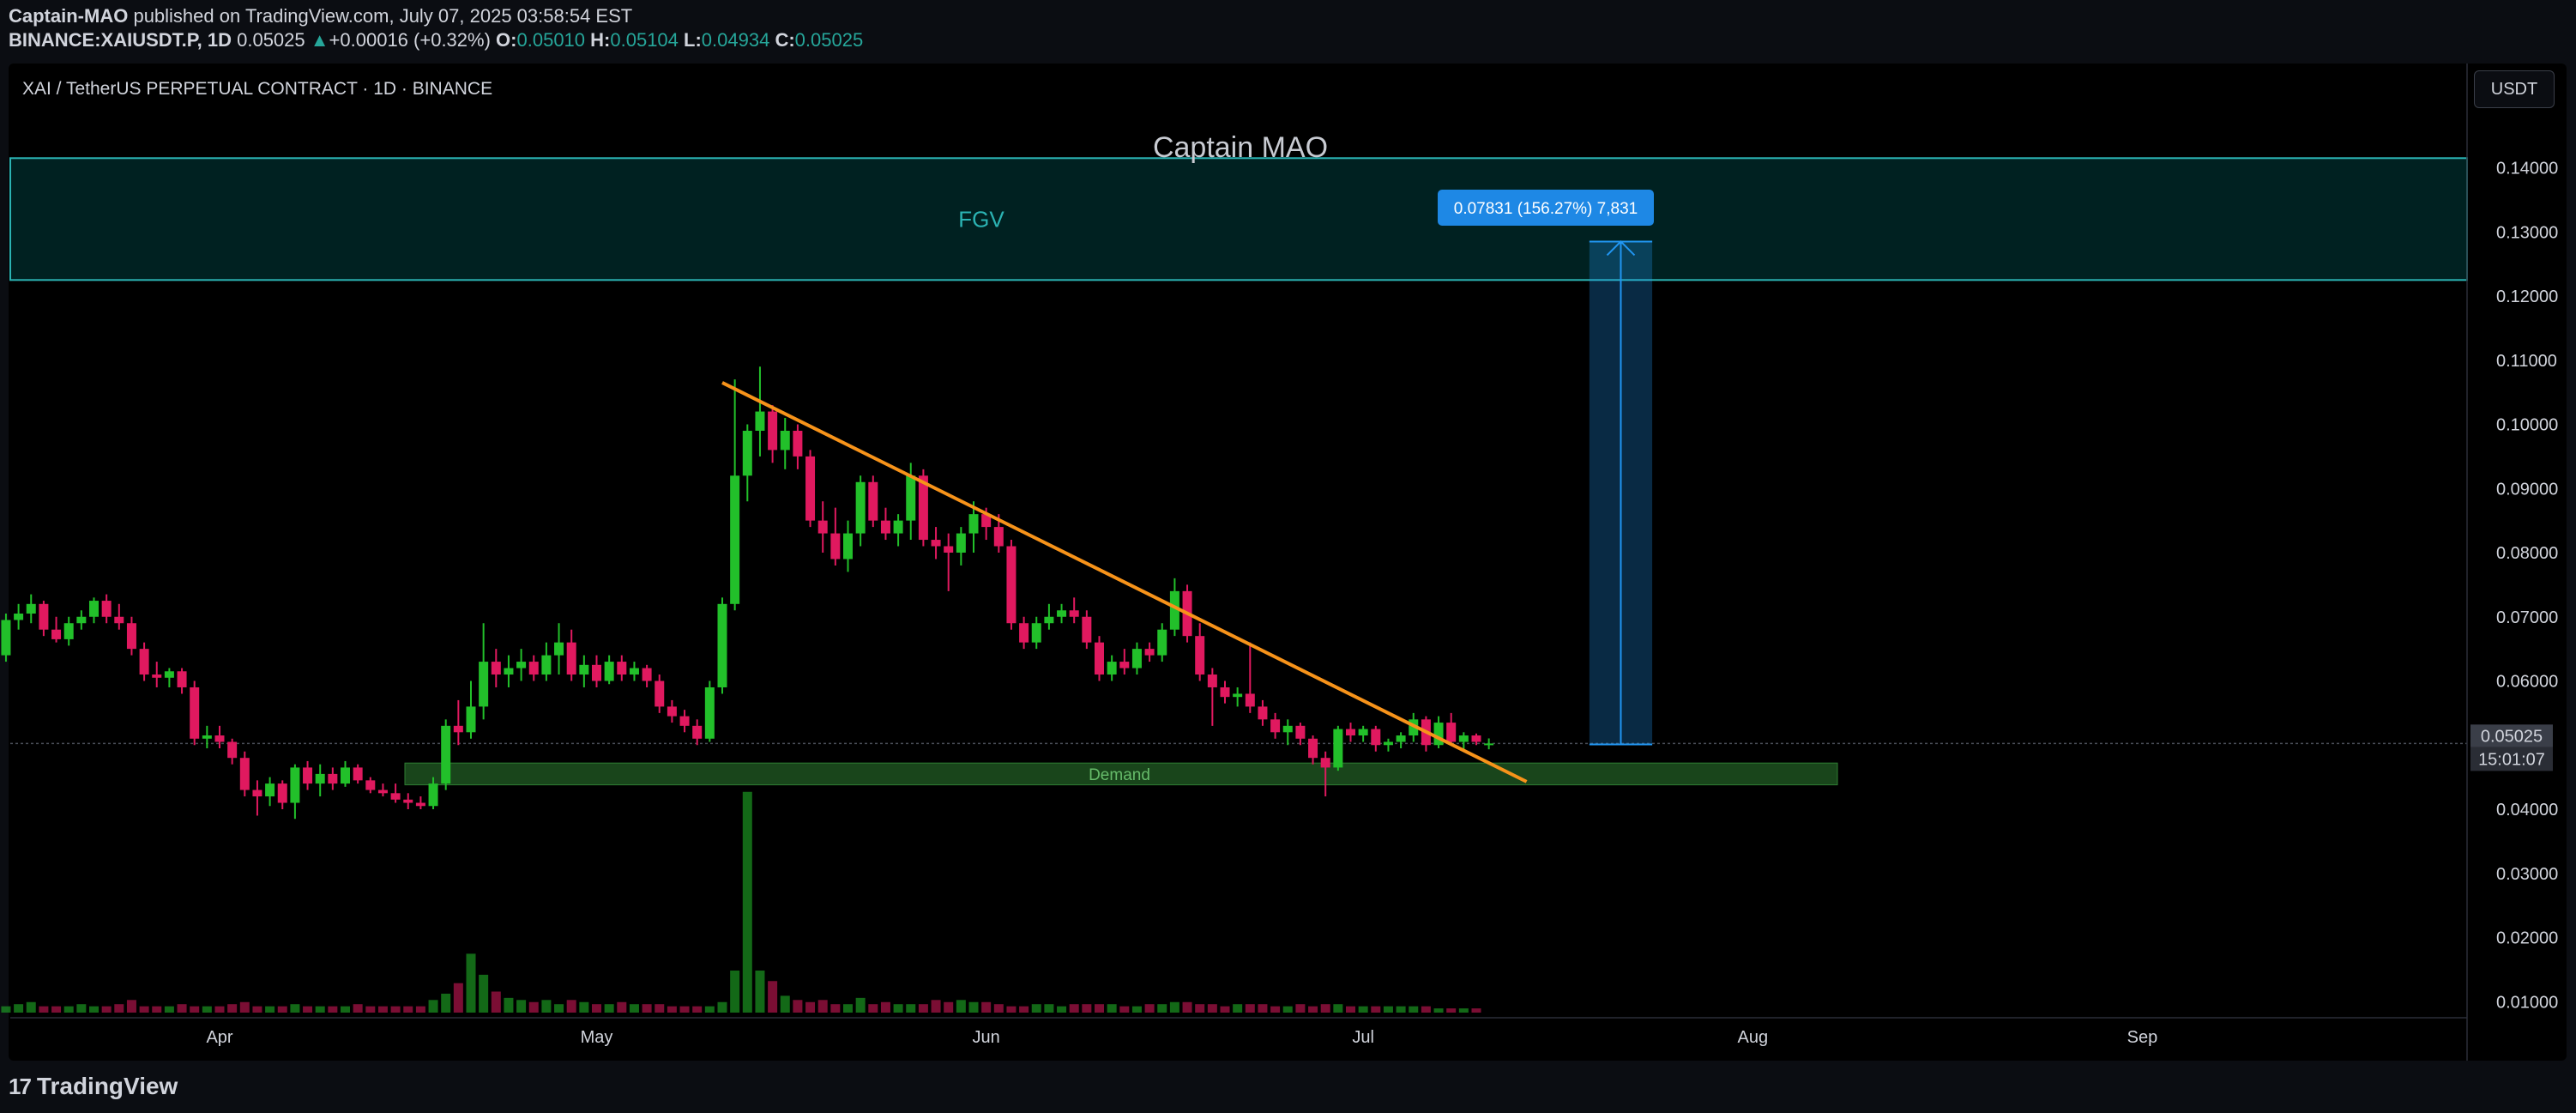 The height and width of the screenshot is (1113, 2576). Describe the element at coordinates (1546, 208) in the screenshot. I see `measure-label-box` at that location.